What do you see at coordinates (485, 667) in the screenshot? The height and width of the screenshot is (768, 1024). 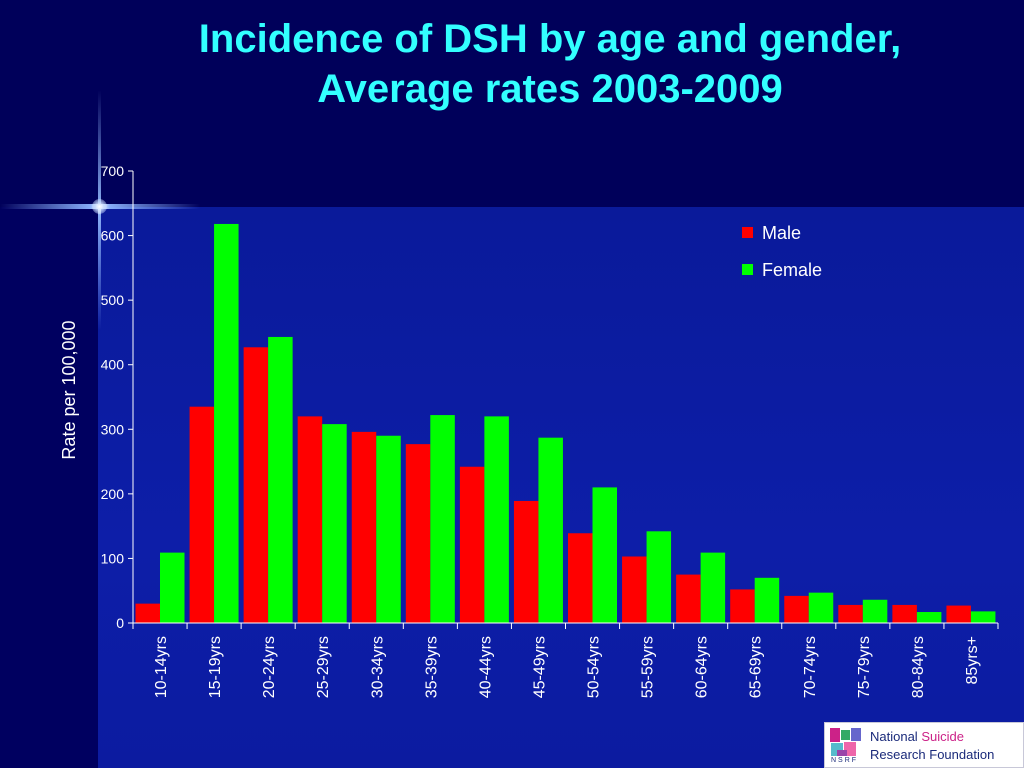 I see `x-tick-label-40-44yrs: 40-44yrs` at bounding box center [485, 667].